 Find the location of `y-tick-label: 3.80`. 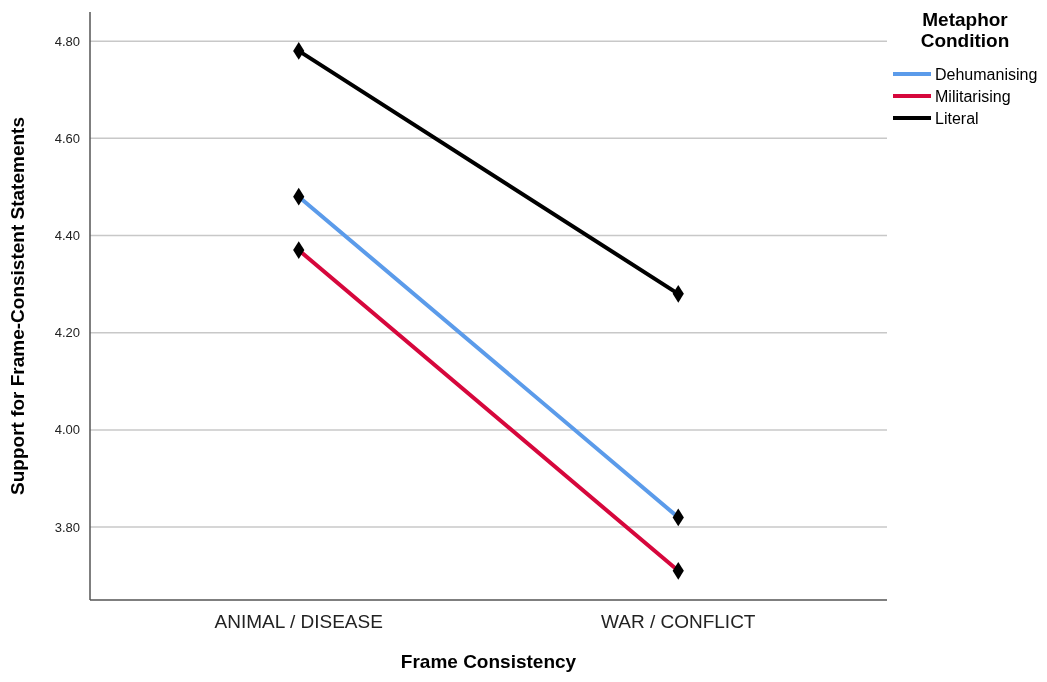

y-tick-label: 3.80 is located at coordinates (67, 527).